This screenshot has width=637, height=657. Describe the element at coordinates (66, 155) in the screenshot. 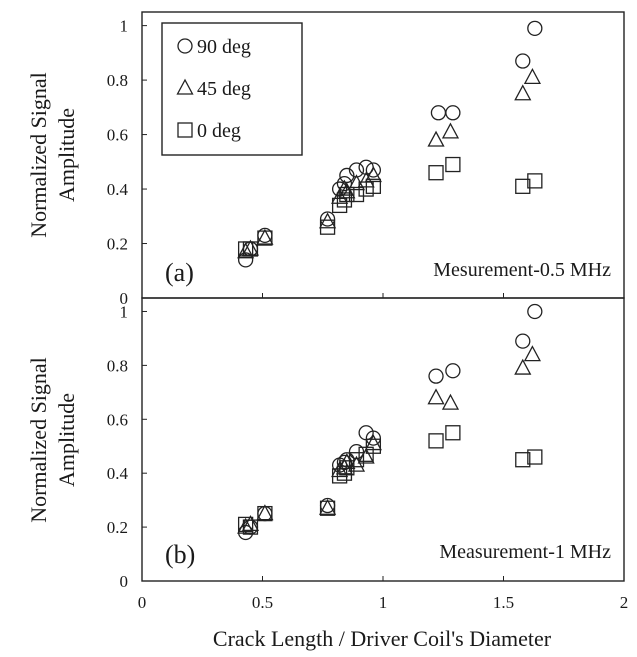

I see `panel-a-ylabel-line2: Amplitude` at that location.